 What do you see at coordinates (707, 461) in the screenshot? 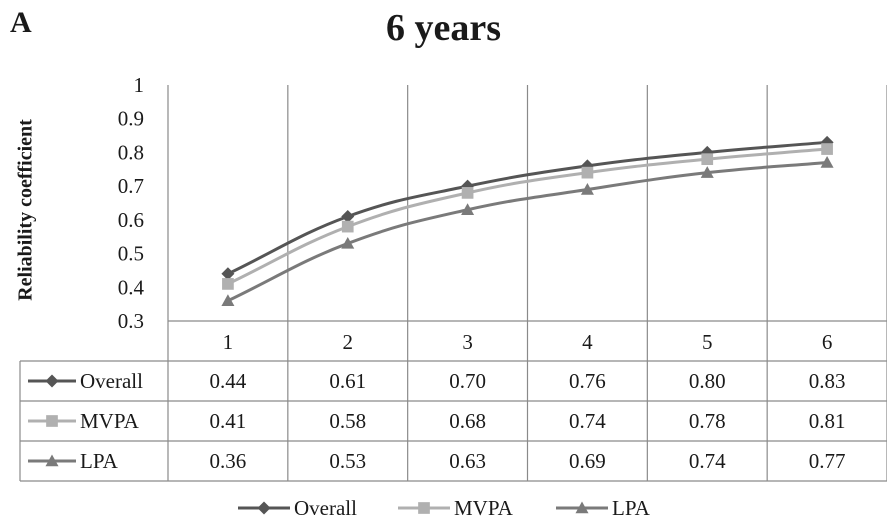
I see `data-label-lpa: 0.74` at bounding box center [707, 461].